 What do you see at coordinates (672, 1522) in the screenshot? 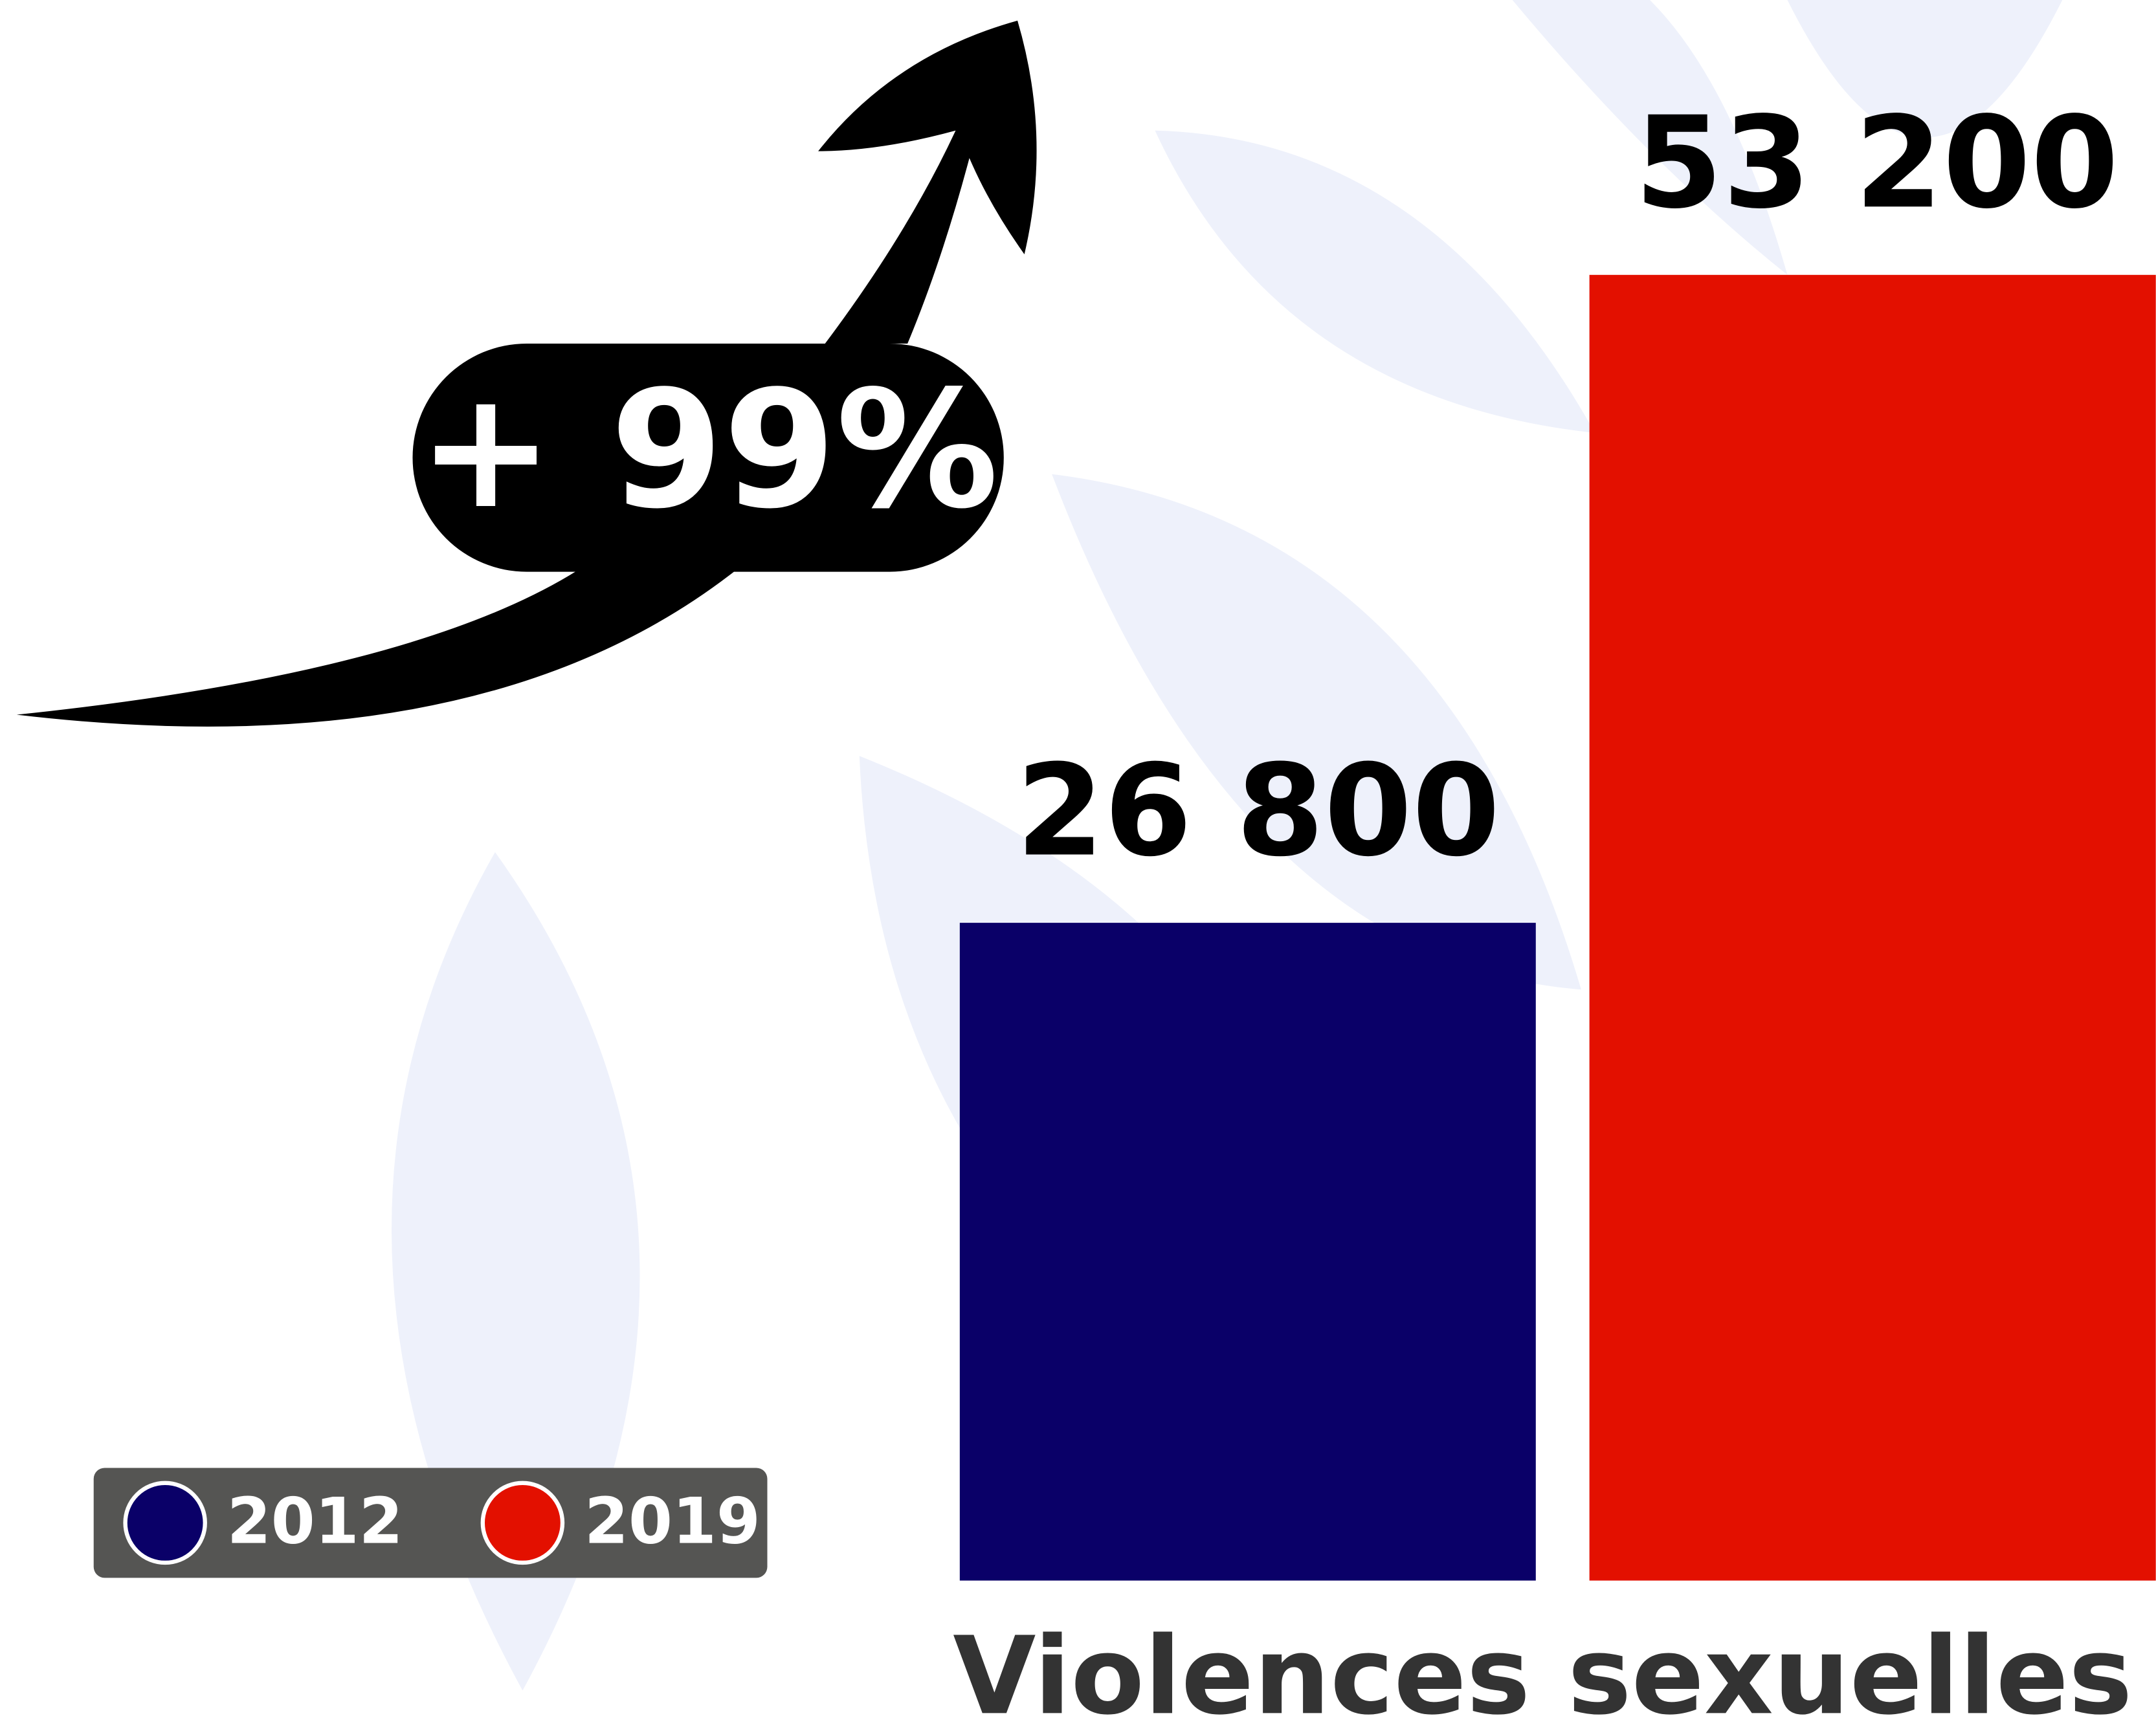
I see `legend-label: 2019` at bounding box center [672, 1522].